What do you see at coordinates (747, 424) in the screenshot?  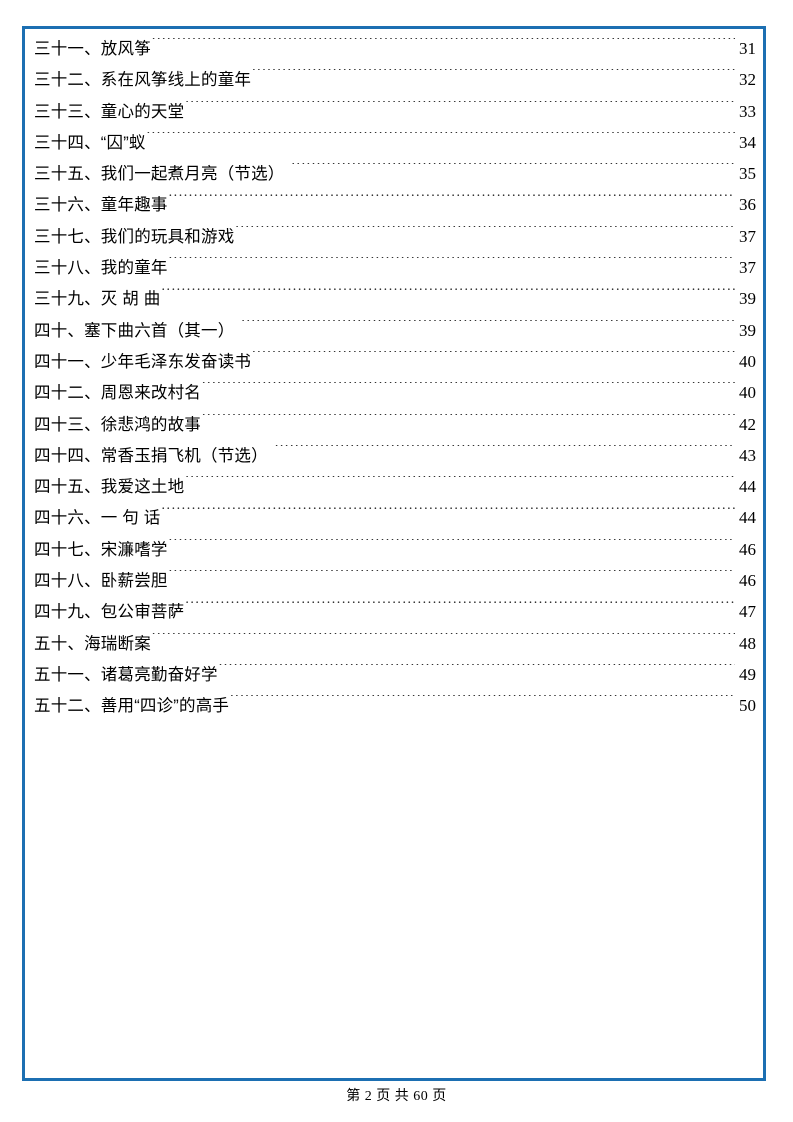 I see `toc-entry-page-number: 42` at bounding box center [747, 424].